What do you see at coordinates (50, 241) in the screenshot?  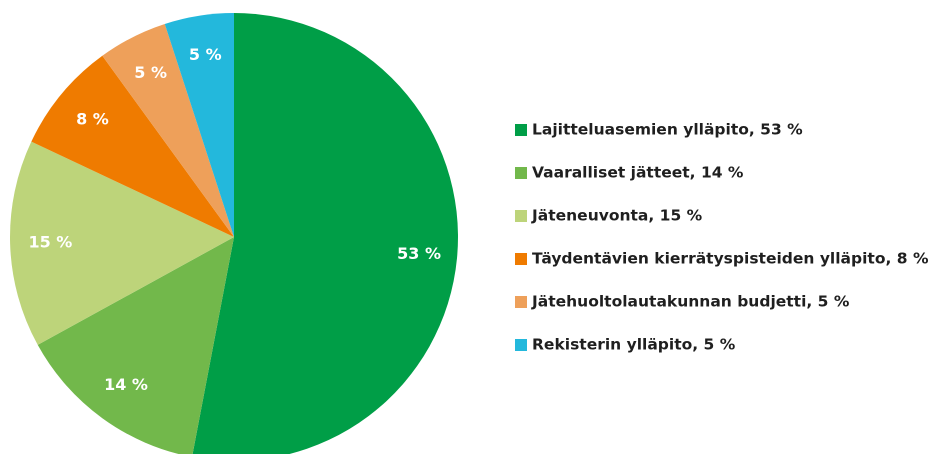 I see `data-label: 15 %` at bounding box center [50, 241].